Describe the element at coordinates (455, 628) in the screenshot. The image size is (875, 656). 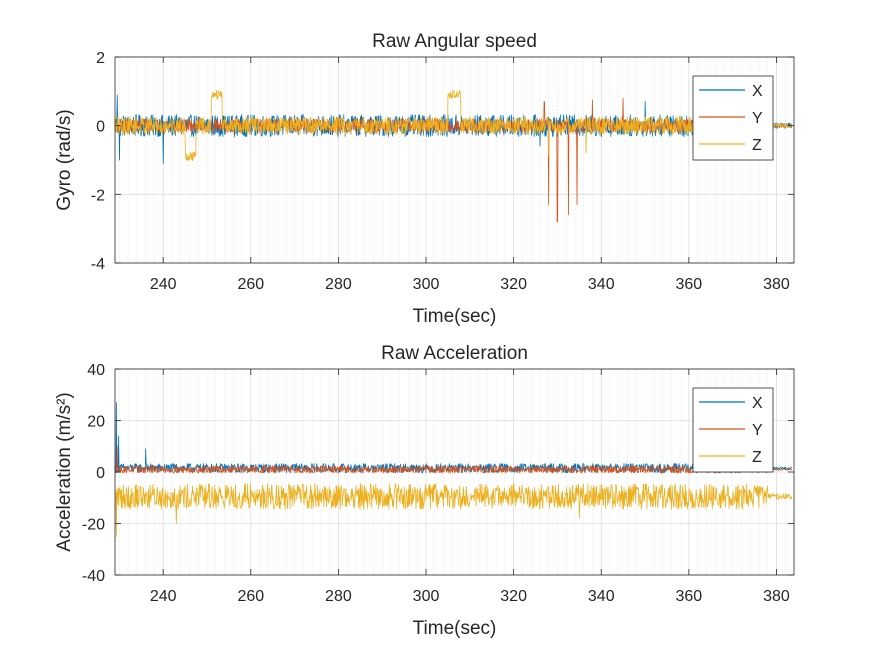
I see `acceleration-x-label: Time(sec)` at that location.